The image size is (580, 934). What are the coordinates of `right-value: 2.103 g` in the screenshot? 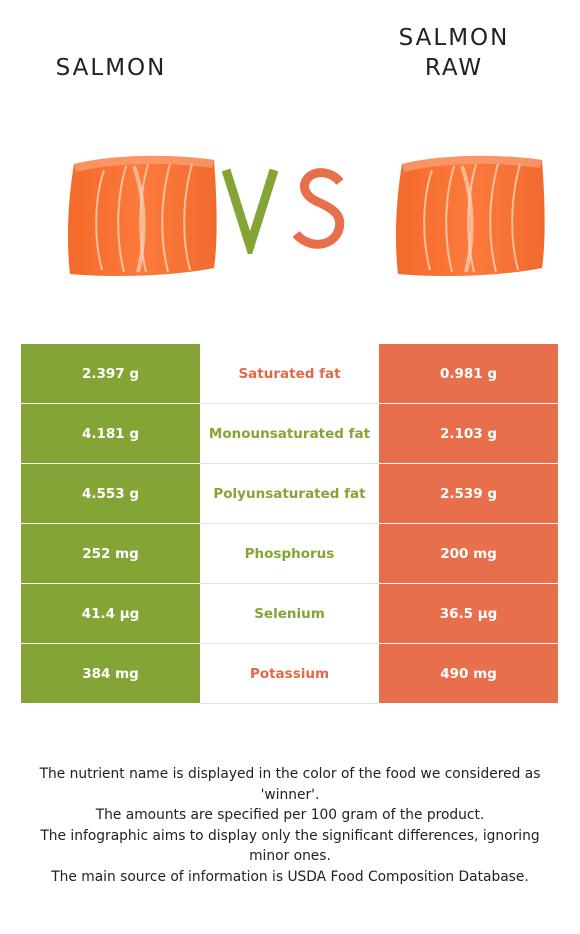 It's located at (468, 434).